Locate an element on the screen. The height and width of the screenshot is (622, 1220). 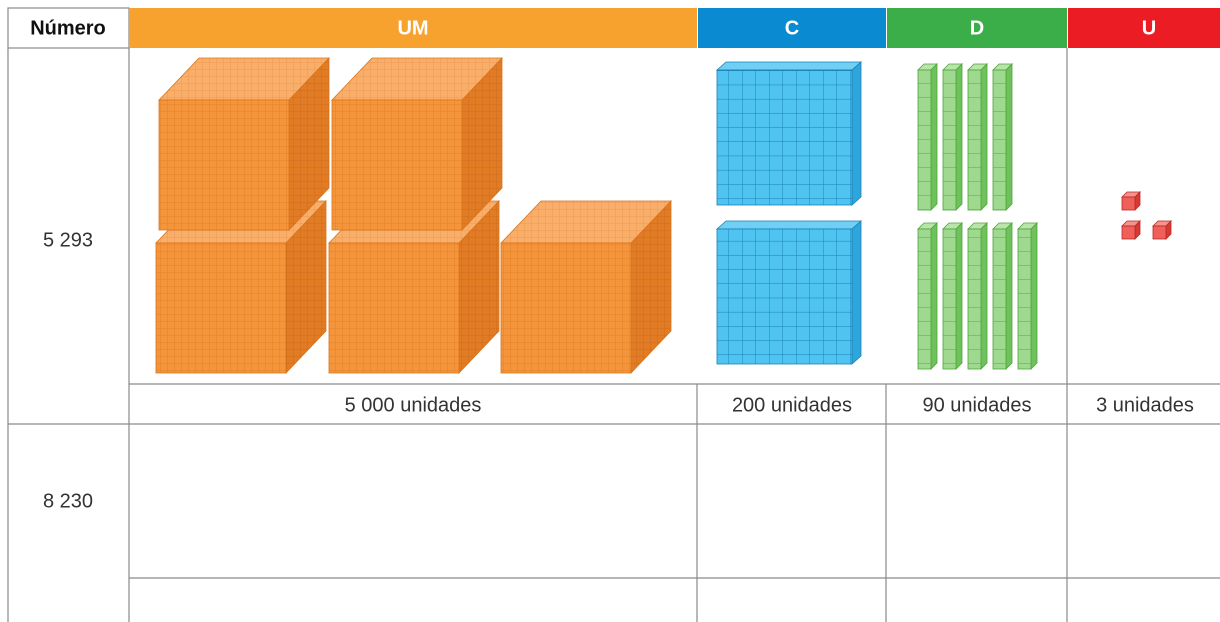
header-label: C is located at coordinates (792, 28).